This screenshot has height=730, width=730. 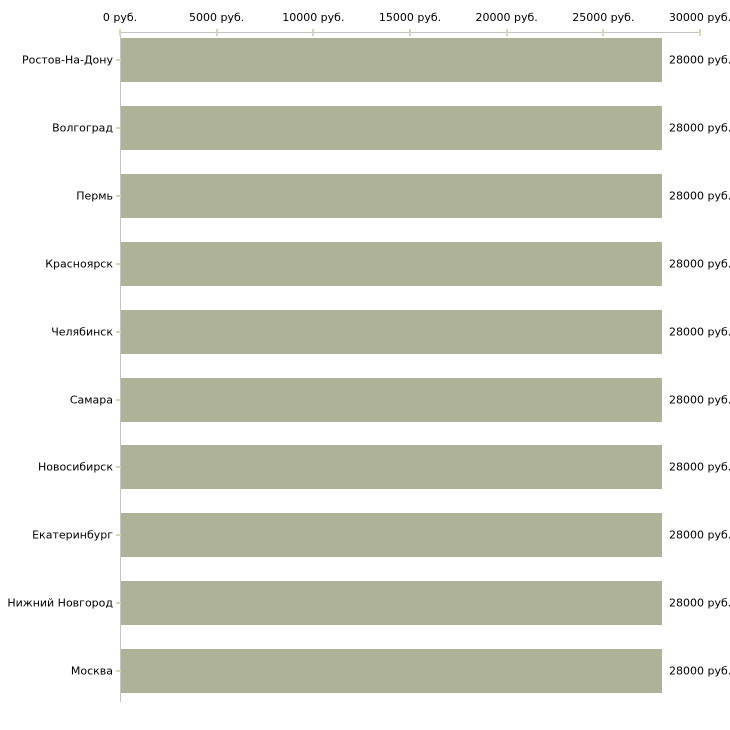 What do you see at coordinates (91, 399) in the screenshot?
I see `category-label: Самара` at bounding box center [91, 399].